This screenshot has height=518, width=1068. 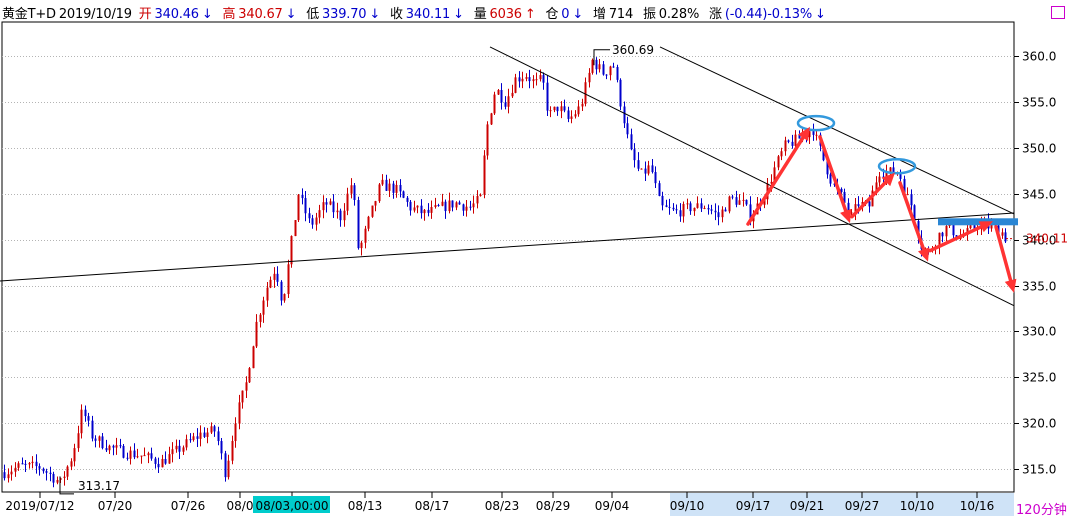 I want to click on low-arrow: ↓, so click(x=375, y=14).